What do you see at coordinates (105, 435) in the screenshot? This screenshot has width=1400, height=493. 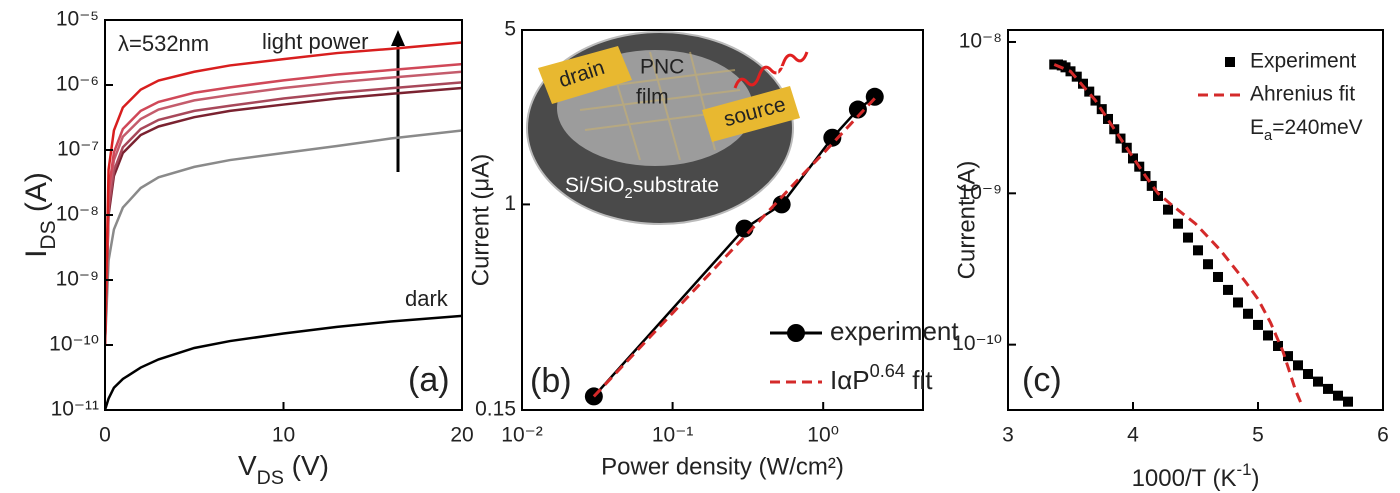 I see `x-tick-label: 0` at bounding box center [105, 435].